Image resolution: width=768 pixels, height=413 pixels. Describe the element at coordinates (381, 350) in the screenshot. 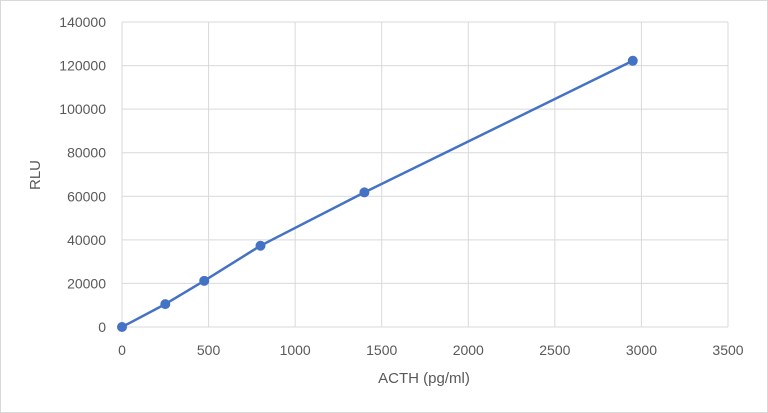

I see `x-tick-label: 1500` at that location.